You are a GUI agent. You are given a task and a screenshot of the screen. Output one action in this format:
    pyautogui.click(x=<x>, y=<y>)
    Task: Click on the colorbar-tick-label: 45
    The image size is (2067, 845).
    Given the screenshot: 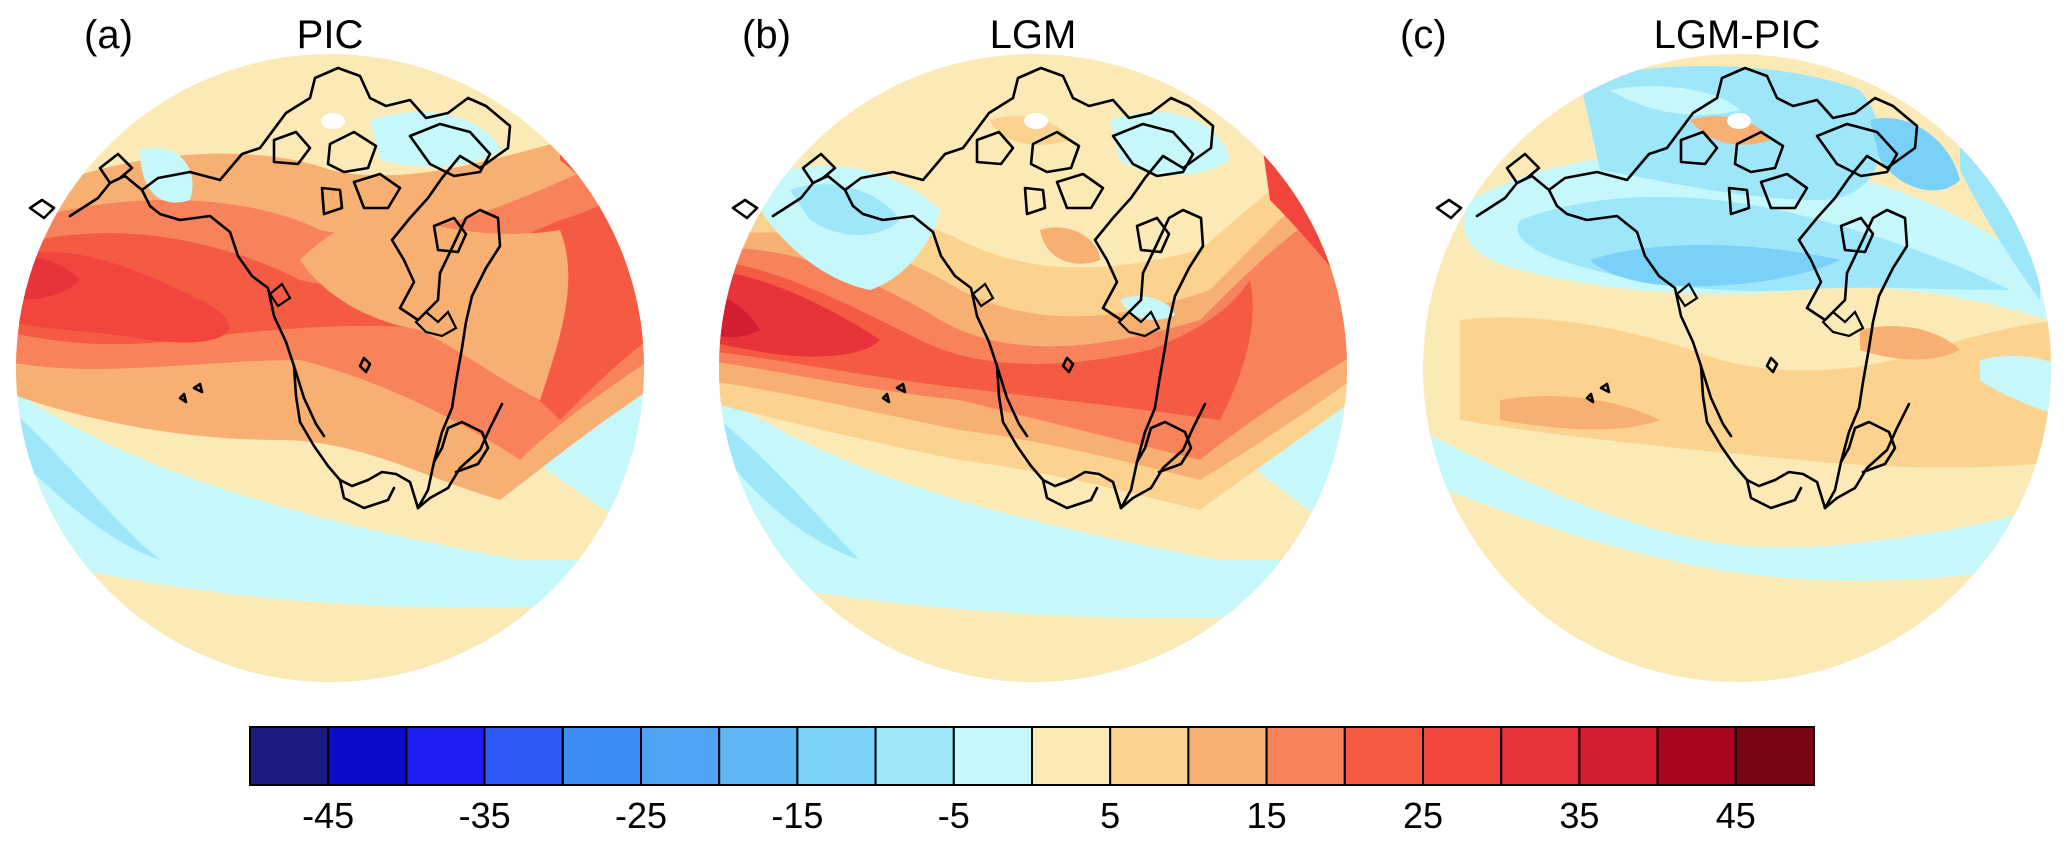 What is the action you would take?
    pyautogui.click(x=1736, y=815)
    